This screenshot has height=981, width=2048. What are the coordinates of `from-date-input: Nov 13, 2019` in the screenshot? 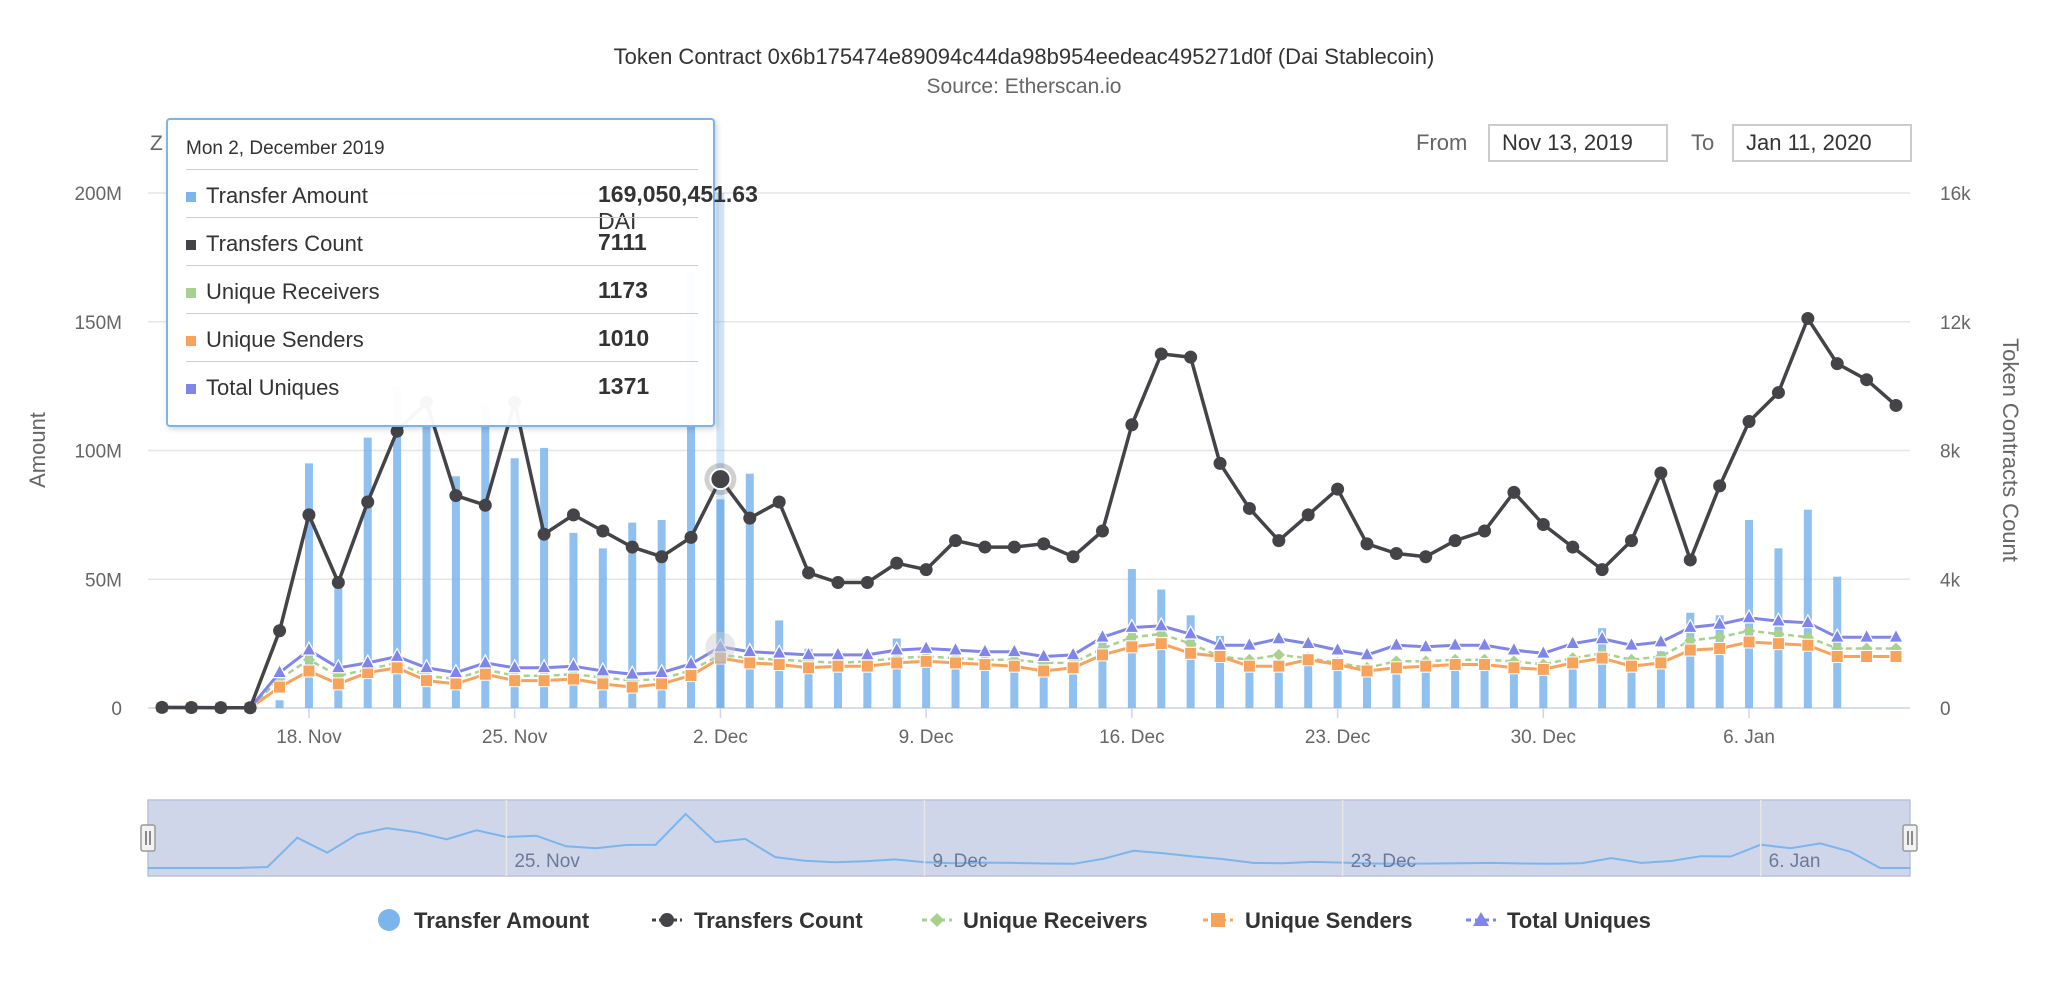 It's located at (1578, 143).